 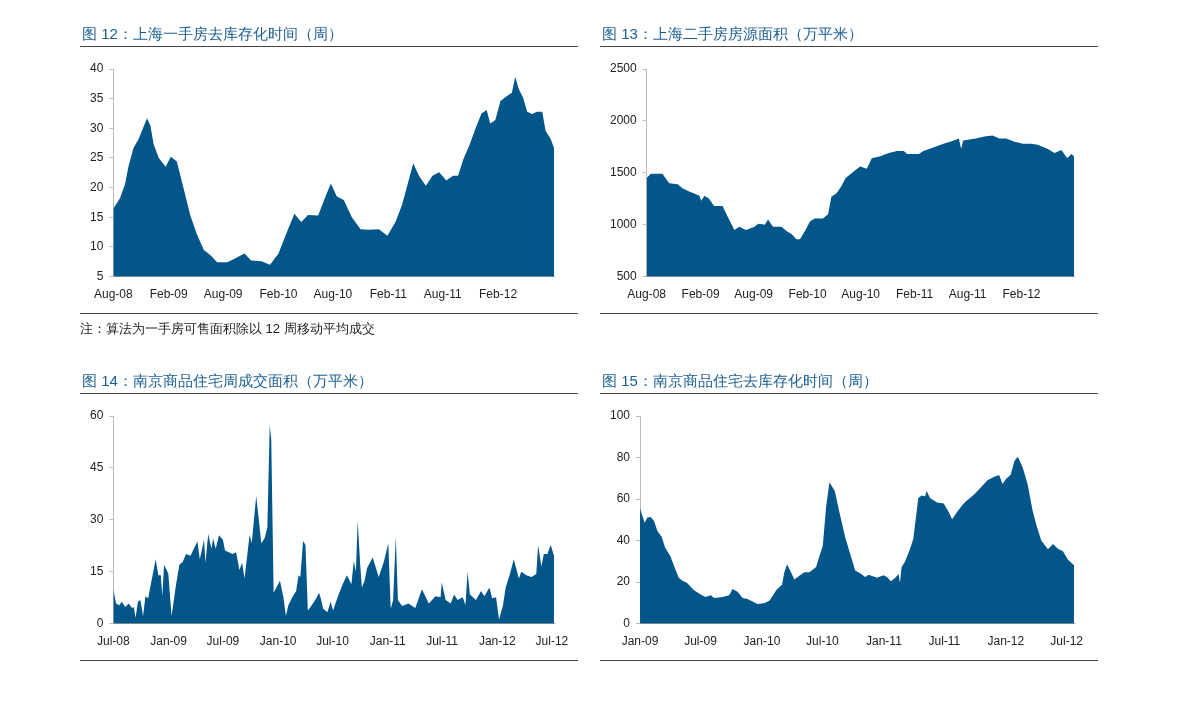 I want to click on y-tick-label: 5, so click(x=100, y=275).